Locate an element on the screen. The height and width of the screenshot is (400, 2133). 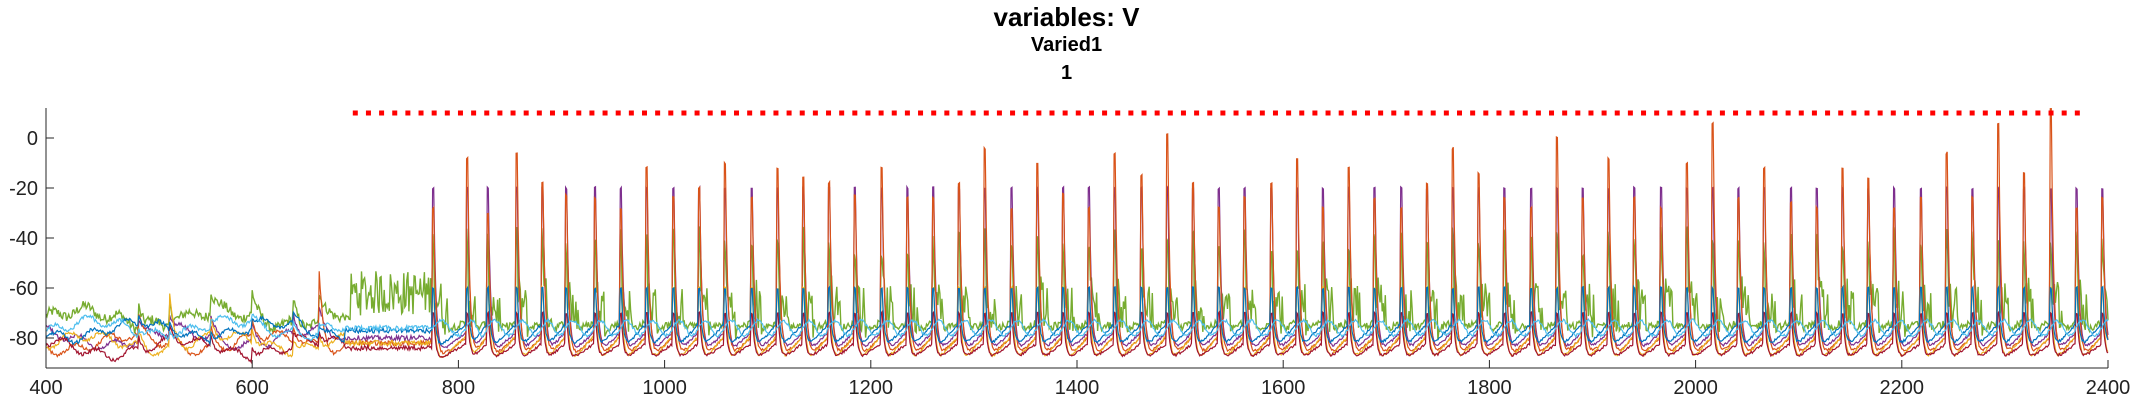
chart-title: variables: V is located at coordinates (1066, 17).